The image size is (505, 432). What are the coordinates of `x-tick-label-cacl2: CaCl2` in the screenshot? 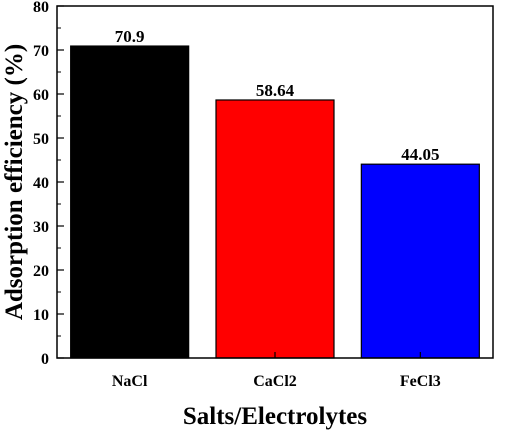 It's located at (275, 381).